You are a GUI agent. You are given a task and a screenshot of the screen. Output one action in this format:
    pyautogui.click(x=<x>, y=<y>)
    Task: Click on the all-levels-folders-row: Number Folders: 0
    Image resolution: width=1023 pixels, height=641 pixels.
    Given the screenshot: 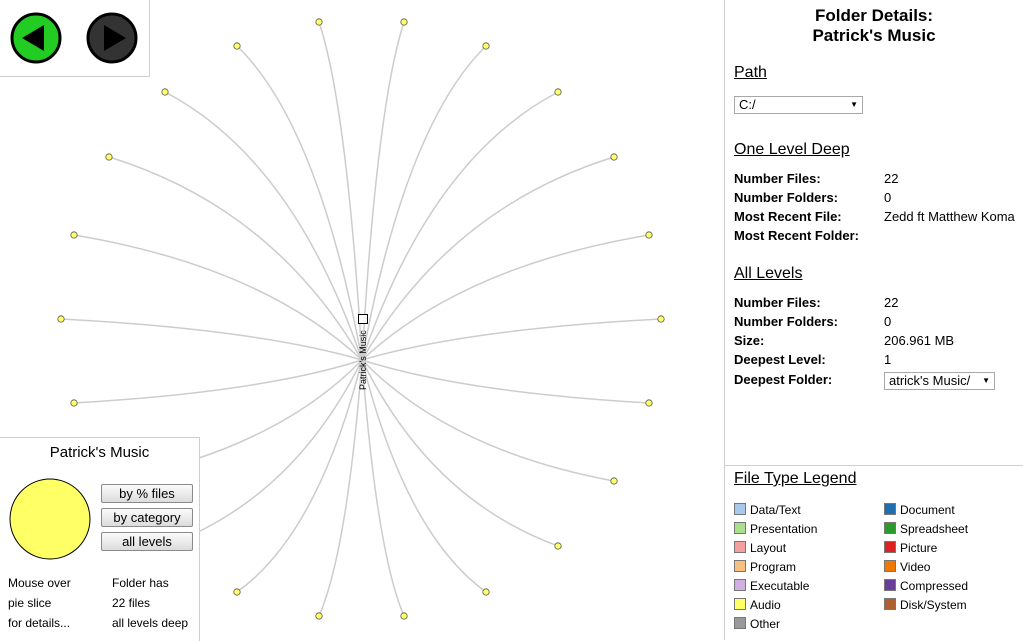 What is the action you would take?
    pyautogui.click(x=813, y=321)
    